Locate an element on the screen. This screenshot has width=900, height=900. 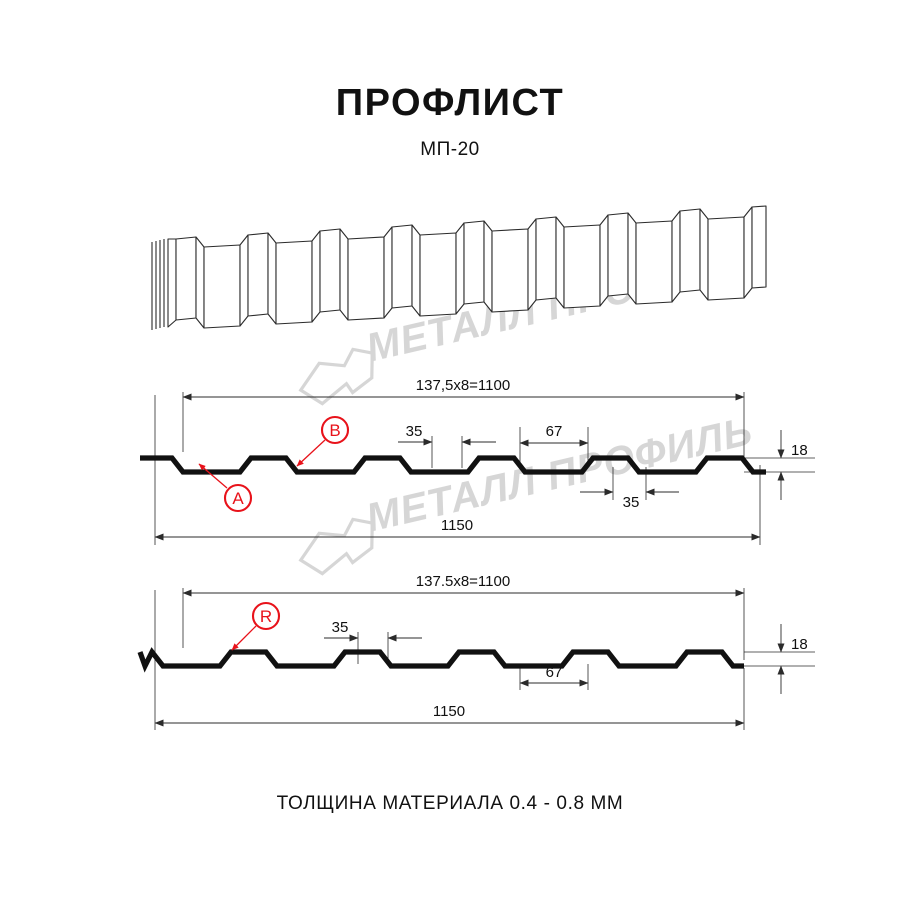
callout-r: R is located at coordinates (256, 626).